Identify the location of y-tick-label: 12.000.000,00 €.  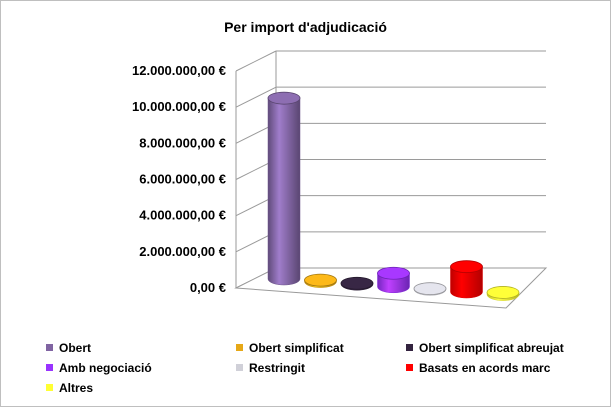
(179, 70).